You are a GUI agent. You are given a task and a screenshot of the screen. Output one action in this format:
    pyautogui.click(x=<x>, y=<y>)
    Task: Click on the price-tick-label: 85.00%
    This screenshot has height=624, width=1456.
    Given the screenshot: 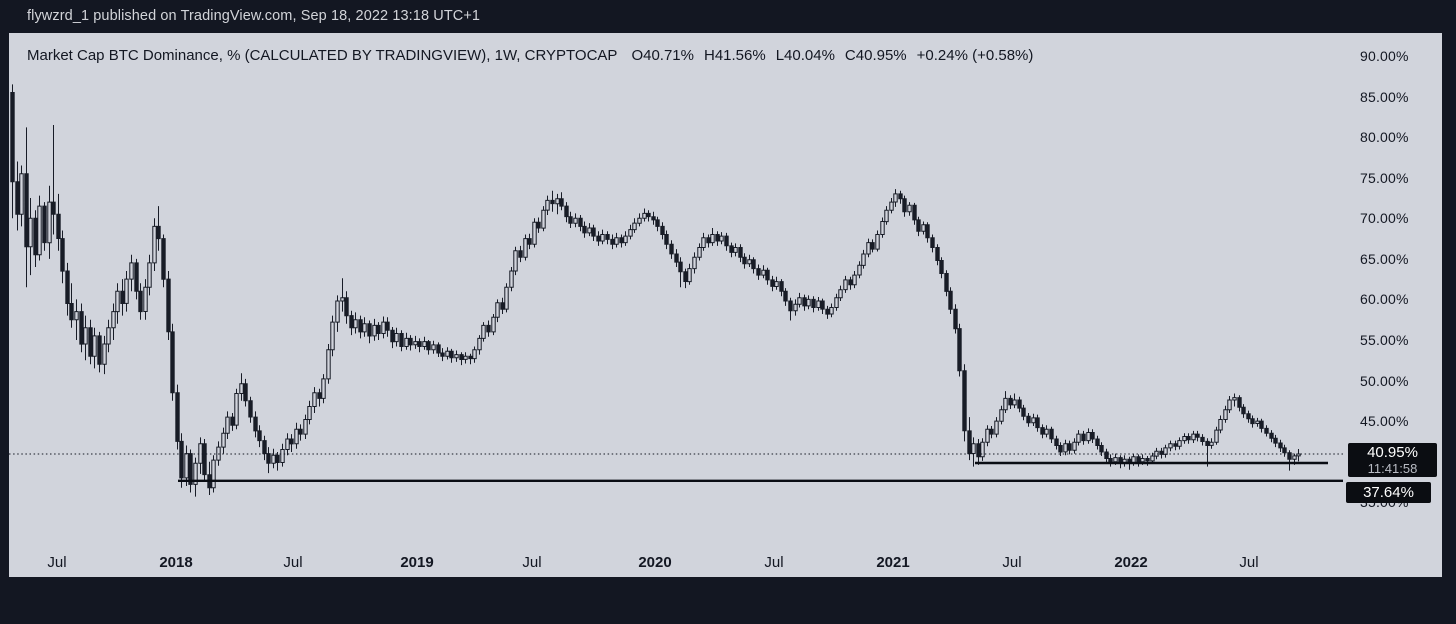 What is the action you would take?
    pyautogui.click(x=1384, y=97)
    